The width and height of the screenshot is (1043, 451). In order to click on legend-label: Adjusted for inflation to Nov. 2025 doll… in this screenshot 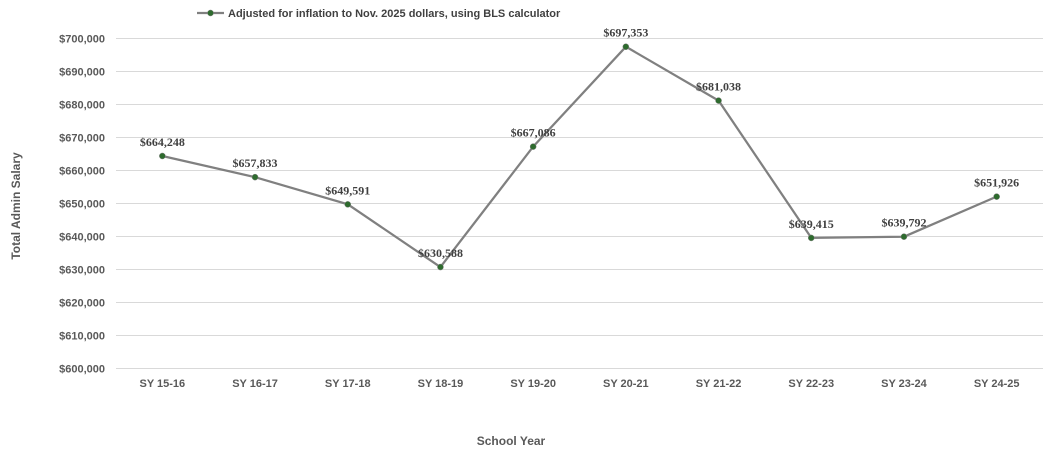, I will do `click(394, 14)`.